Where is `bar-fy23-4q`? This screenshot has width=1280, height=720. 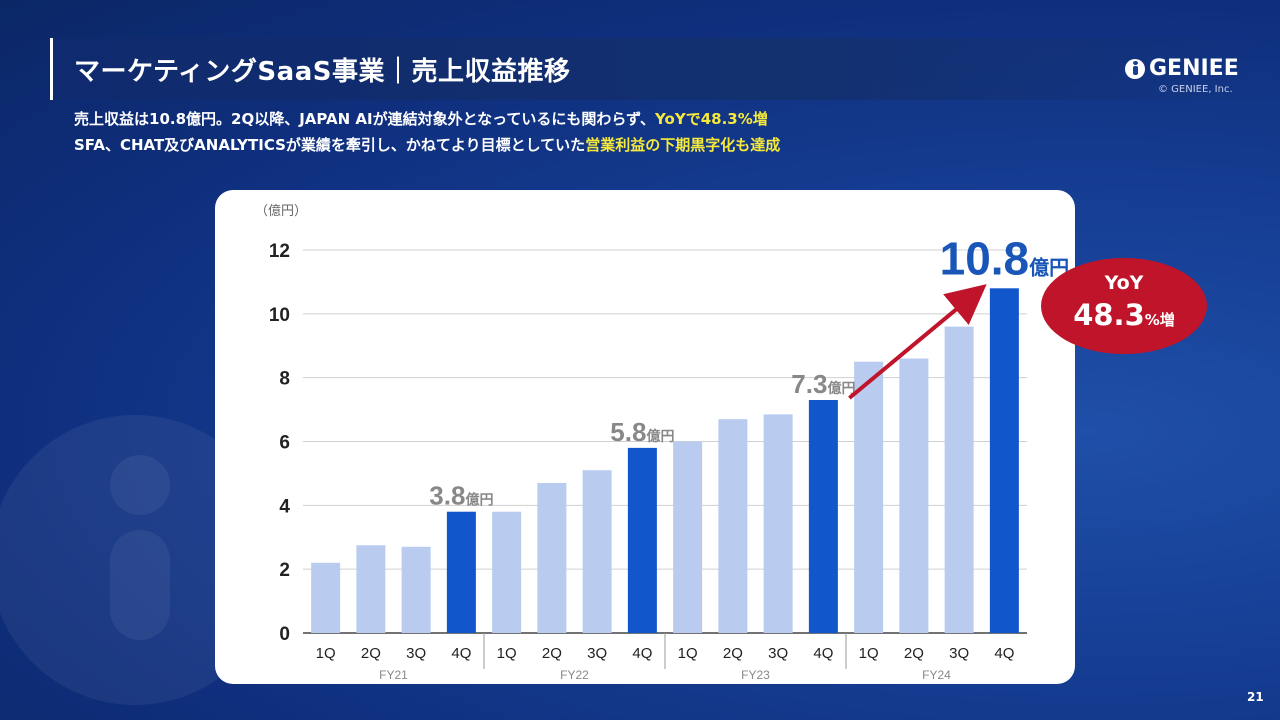
bar-fy23-4q is located at coordinates (823, 516).